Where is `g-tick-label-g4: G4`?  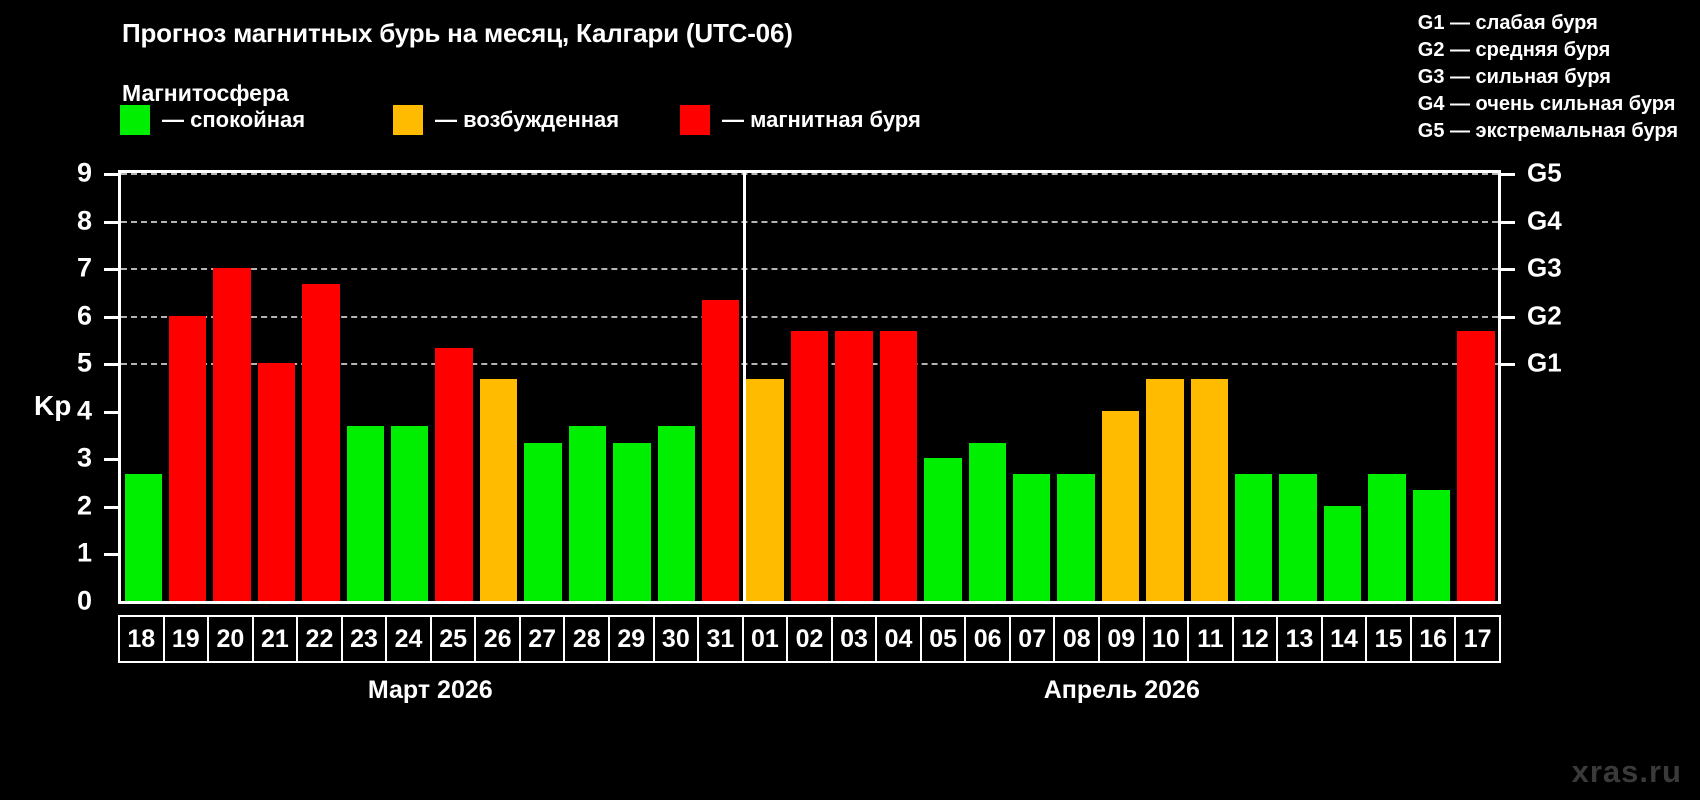
g-tick-label-g4: G4 is located at coordinates (1544, 220).